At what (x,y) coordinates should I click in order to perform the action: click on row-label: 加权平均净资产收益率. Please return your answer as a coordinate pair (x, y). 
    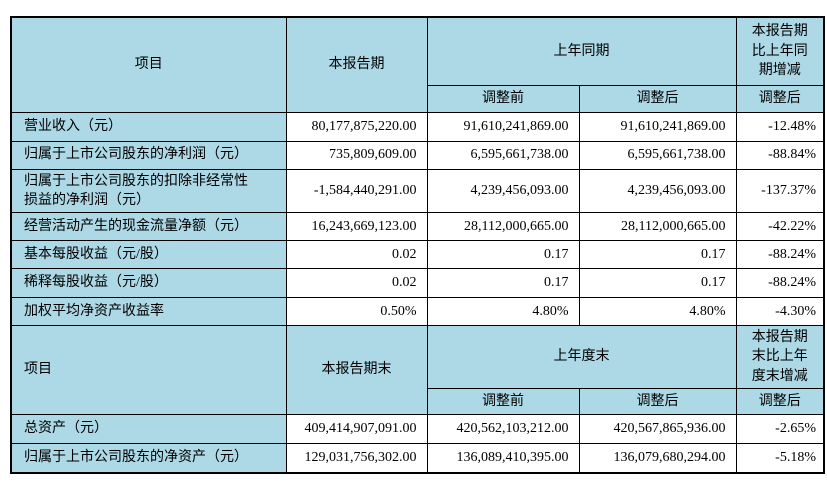
    Looking at the image, I should click on (148, 312).